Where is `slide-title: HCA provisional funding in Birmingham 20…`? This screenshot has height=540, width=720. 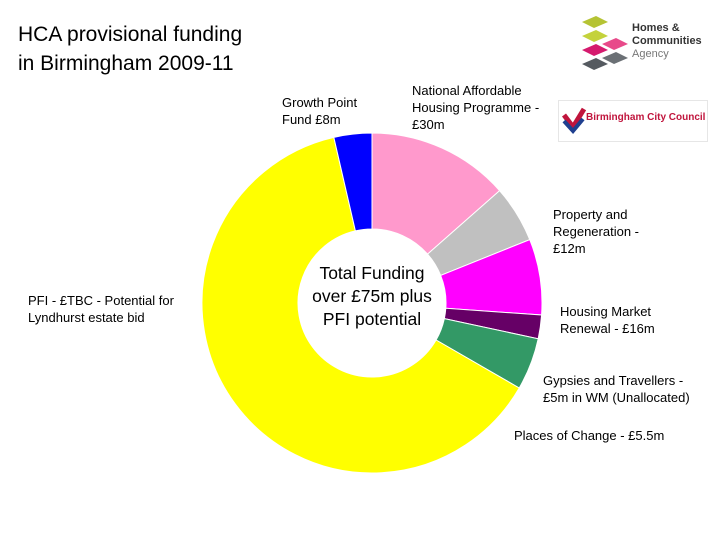 slide-title: HCA provisional funding in Birmingham 20… is located at coordinates (130, 49).